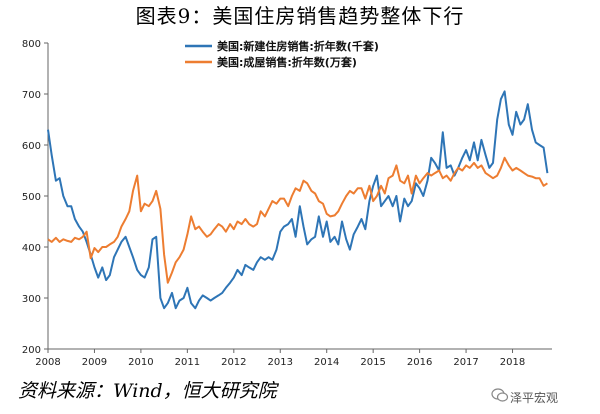 This screenshot has height=414, width=600. I want to click on x-tick-label: 2016, so click(419, 362).